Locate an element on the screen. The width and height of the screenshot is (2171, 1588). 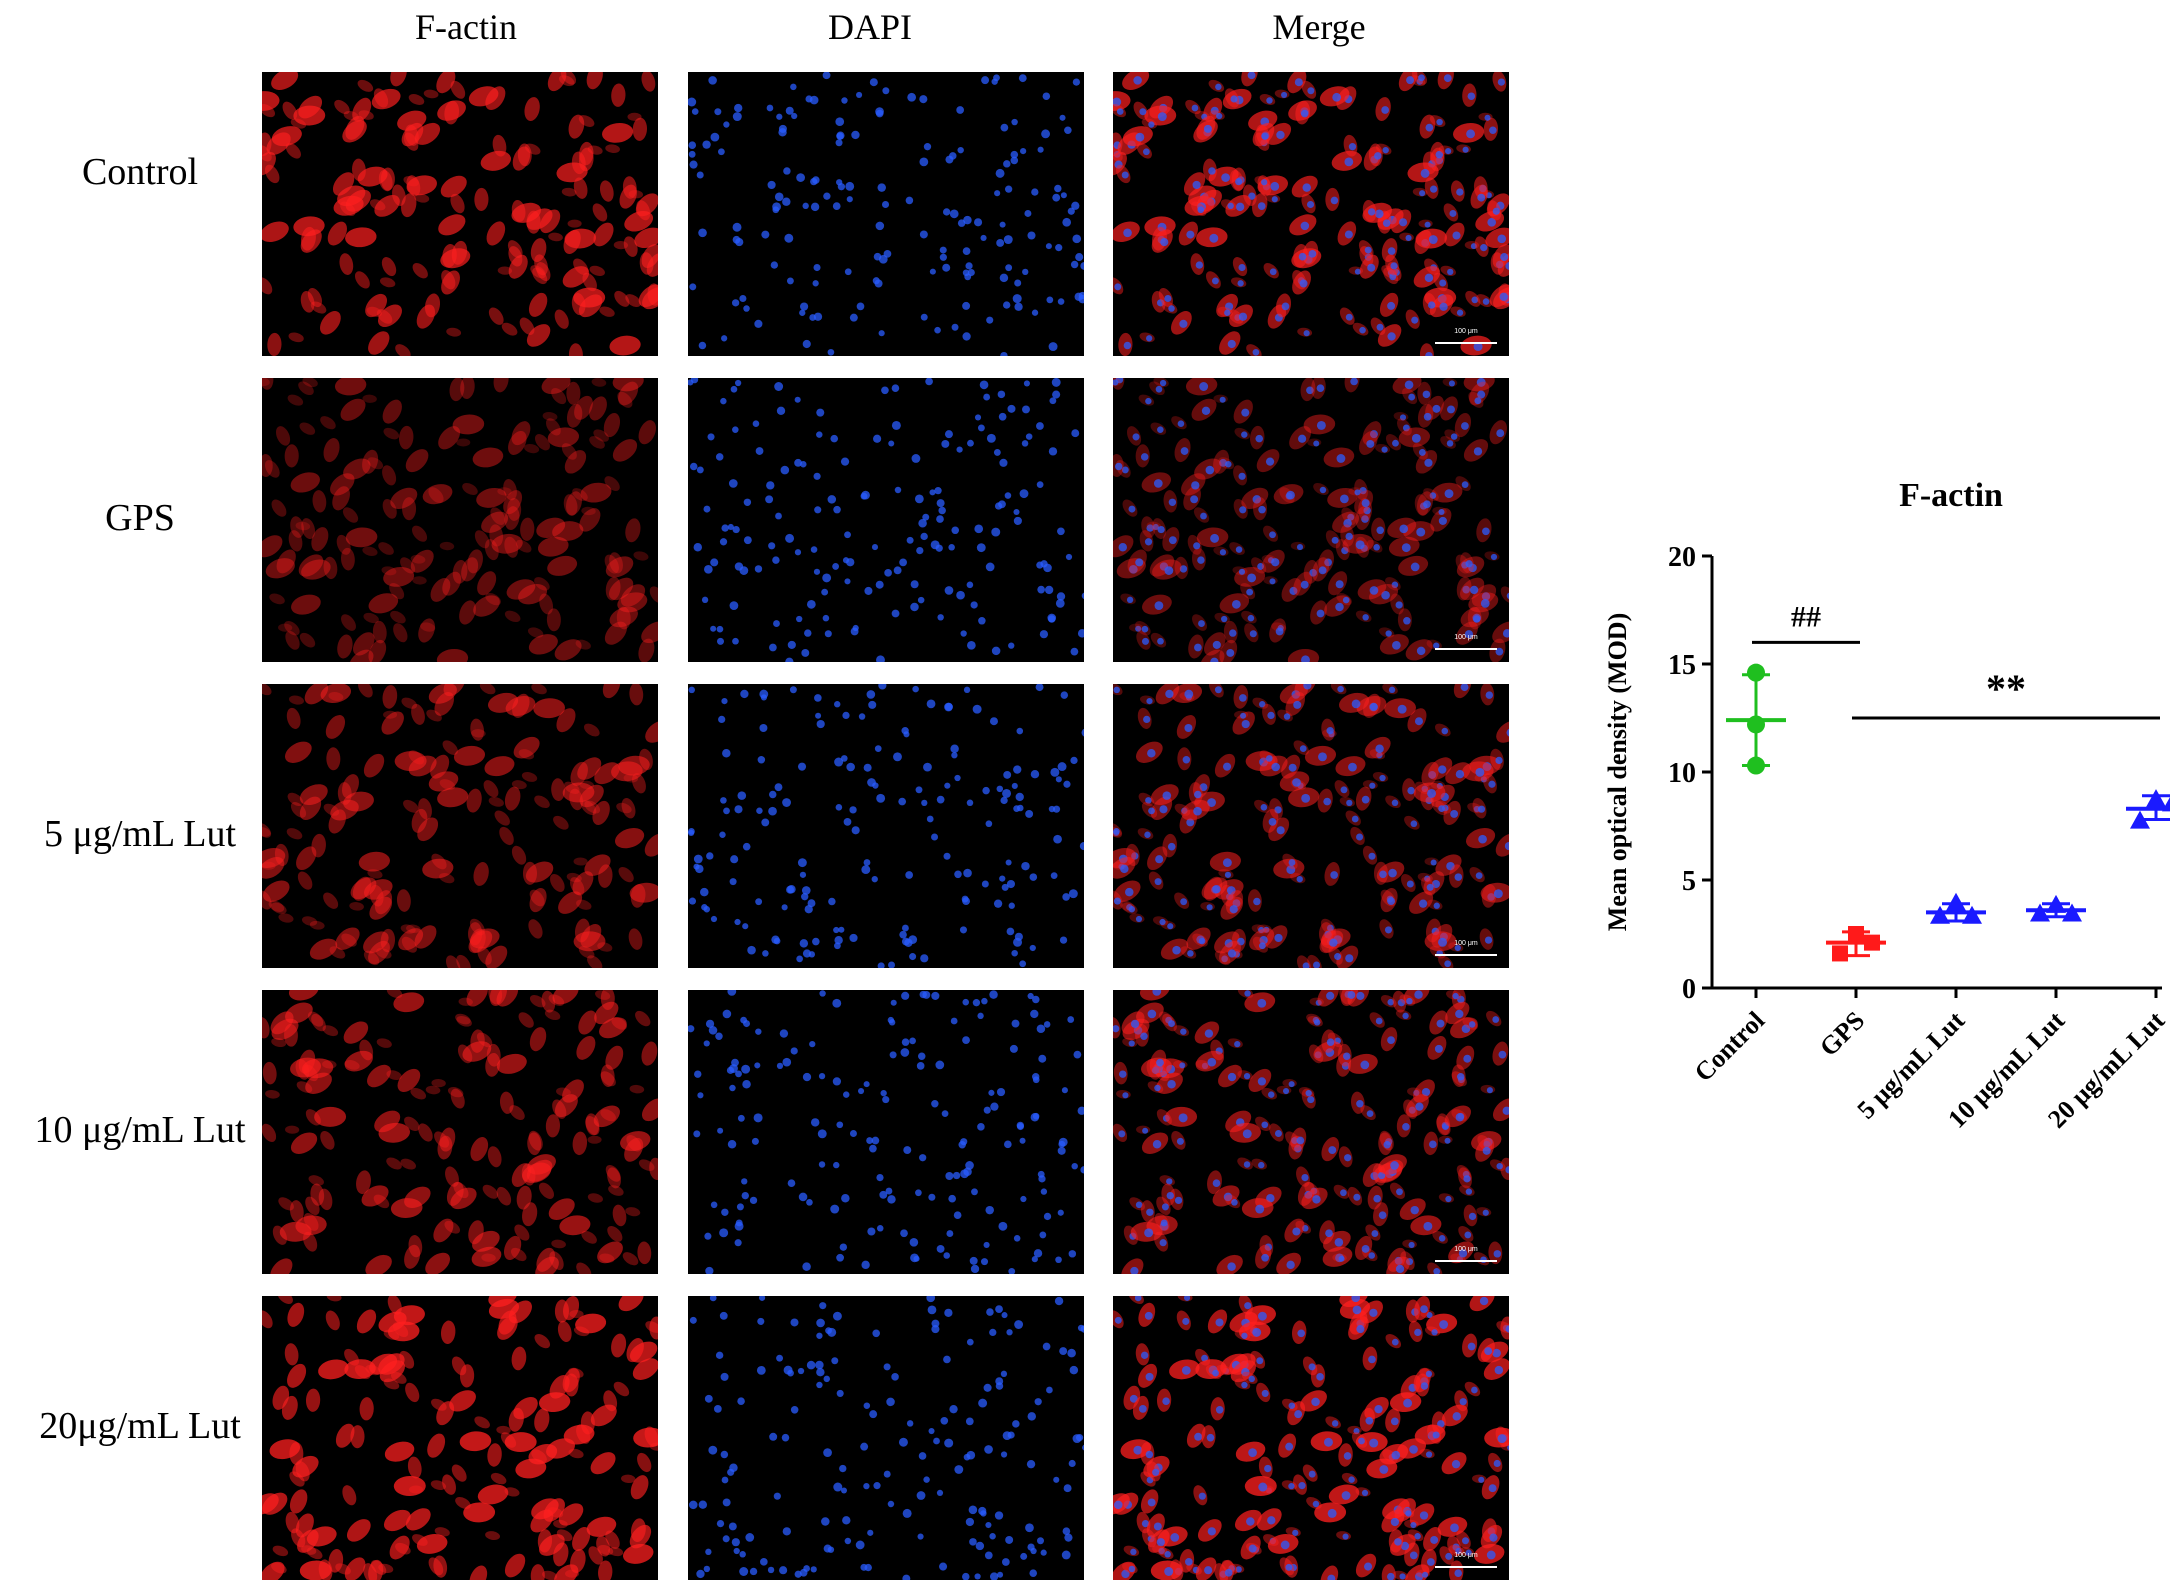
micrograph-dapi-20-lut is located at coordinates (886, 1438).